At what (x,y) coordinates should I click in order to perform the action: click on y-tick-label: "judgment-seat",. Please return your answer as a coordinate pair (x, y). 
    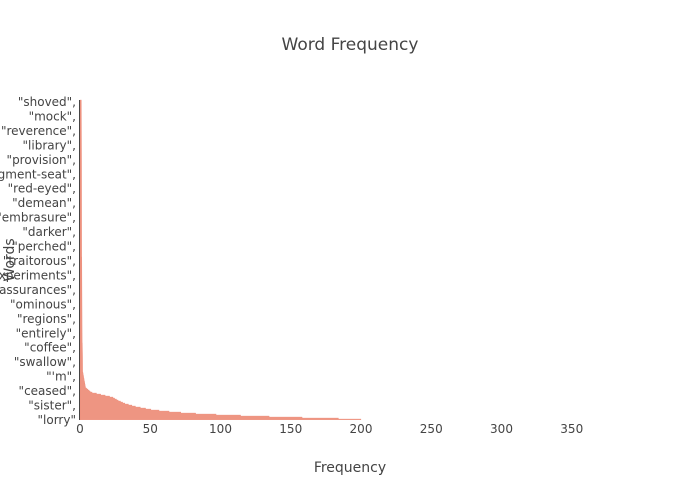
    Looking at the image, I should click on (38, 174).